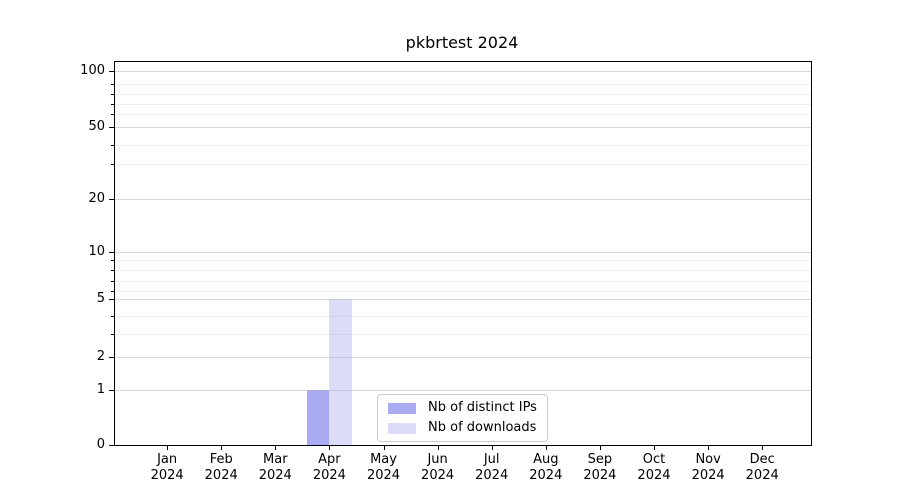  I want to click on legend-label-downloads: Nb of downloads, so click(482, 427).